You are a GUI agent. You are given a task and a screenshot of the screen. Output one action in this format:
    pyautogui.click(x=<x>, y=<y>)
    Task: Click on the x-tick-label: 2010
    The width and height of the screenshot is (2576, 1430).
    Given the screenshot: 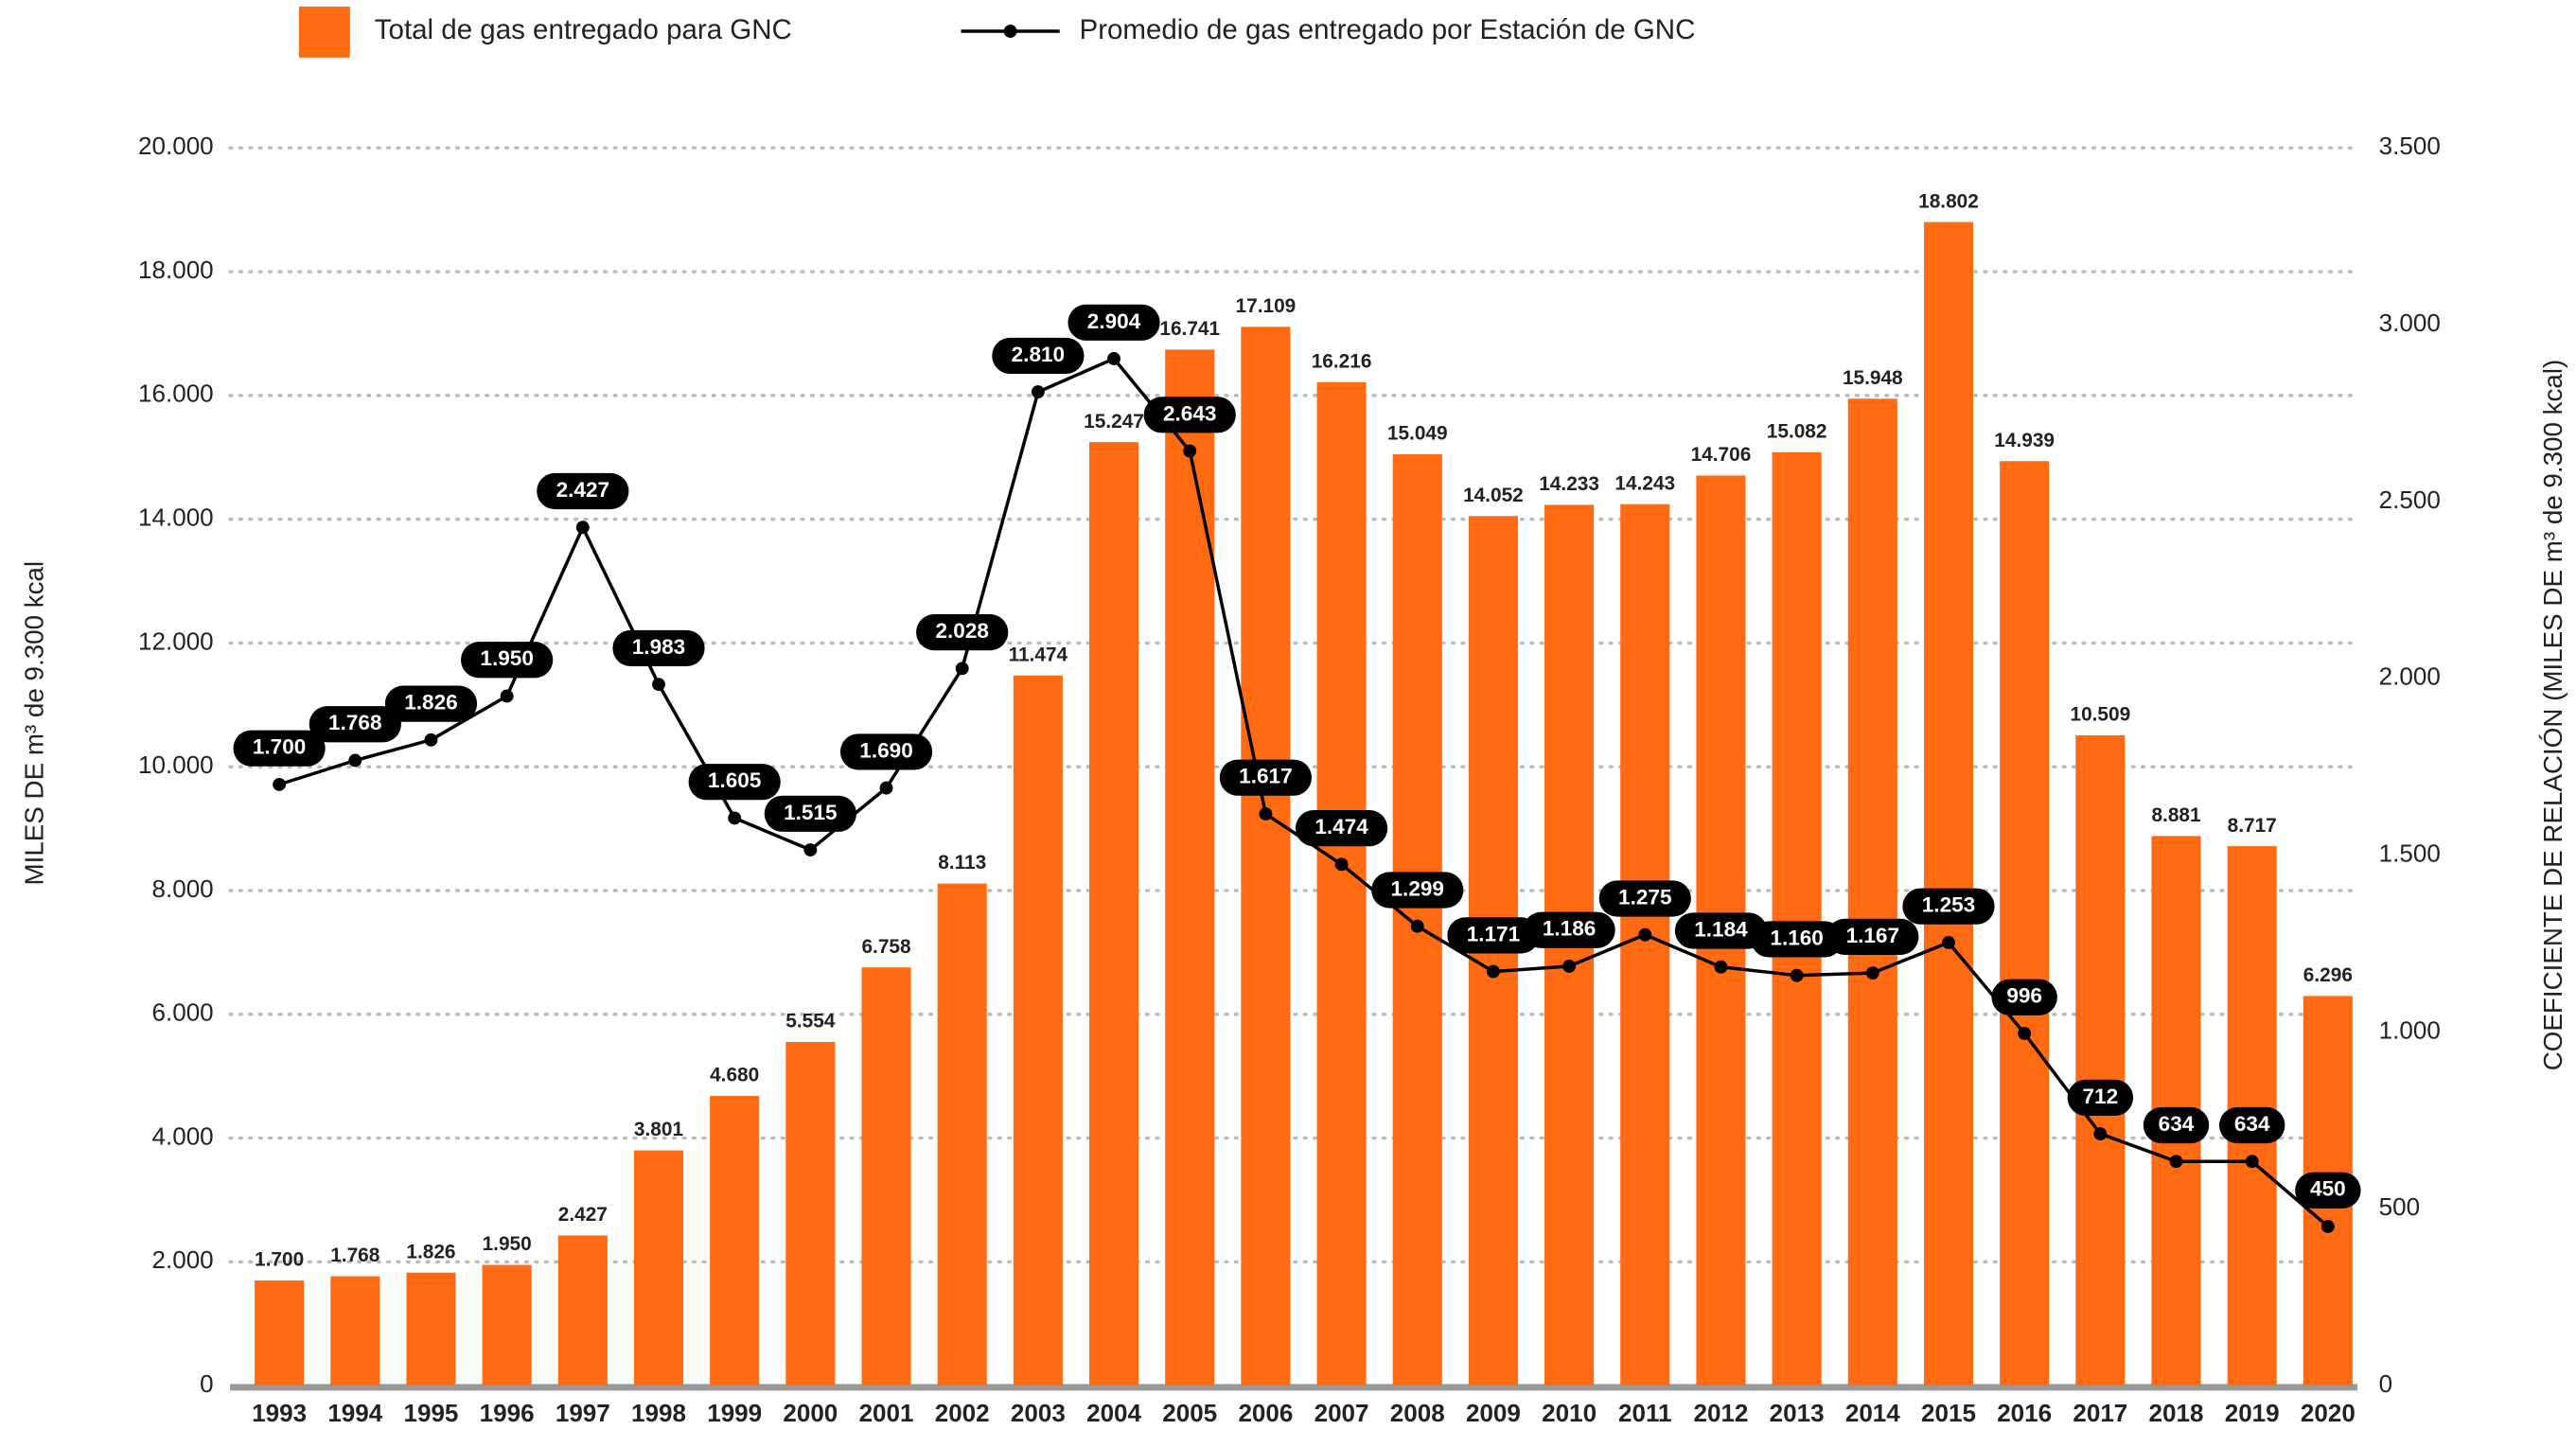 What is the action you would take?
    pyautogui.click(x=1569, y=1413)
    